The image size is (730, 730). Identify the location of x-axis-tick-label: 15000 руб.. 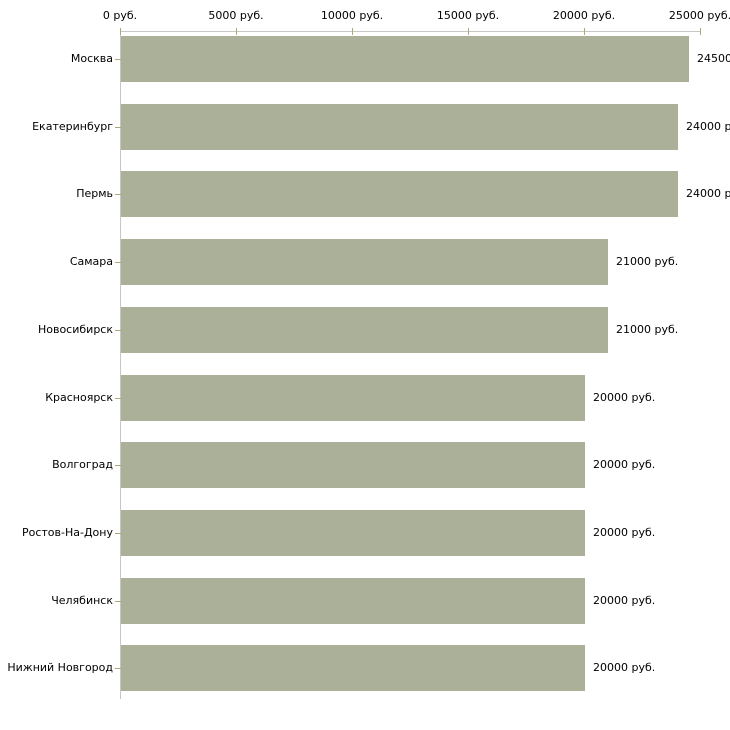
(468, 15).